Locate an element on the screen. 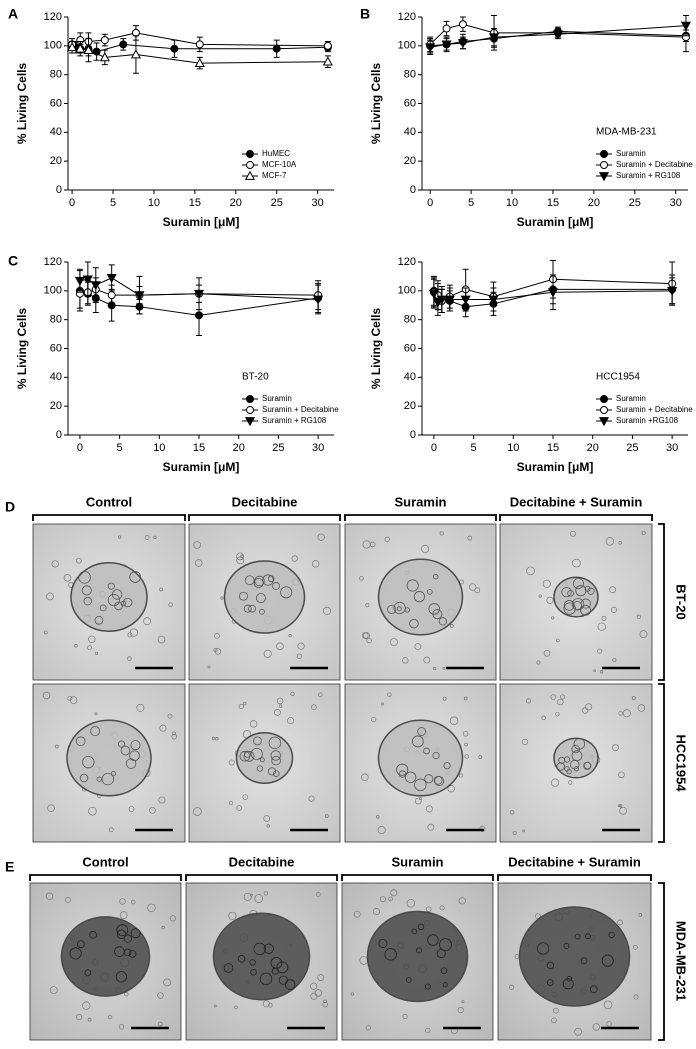  column-header: Suramin is located at coordinates (417, 861).